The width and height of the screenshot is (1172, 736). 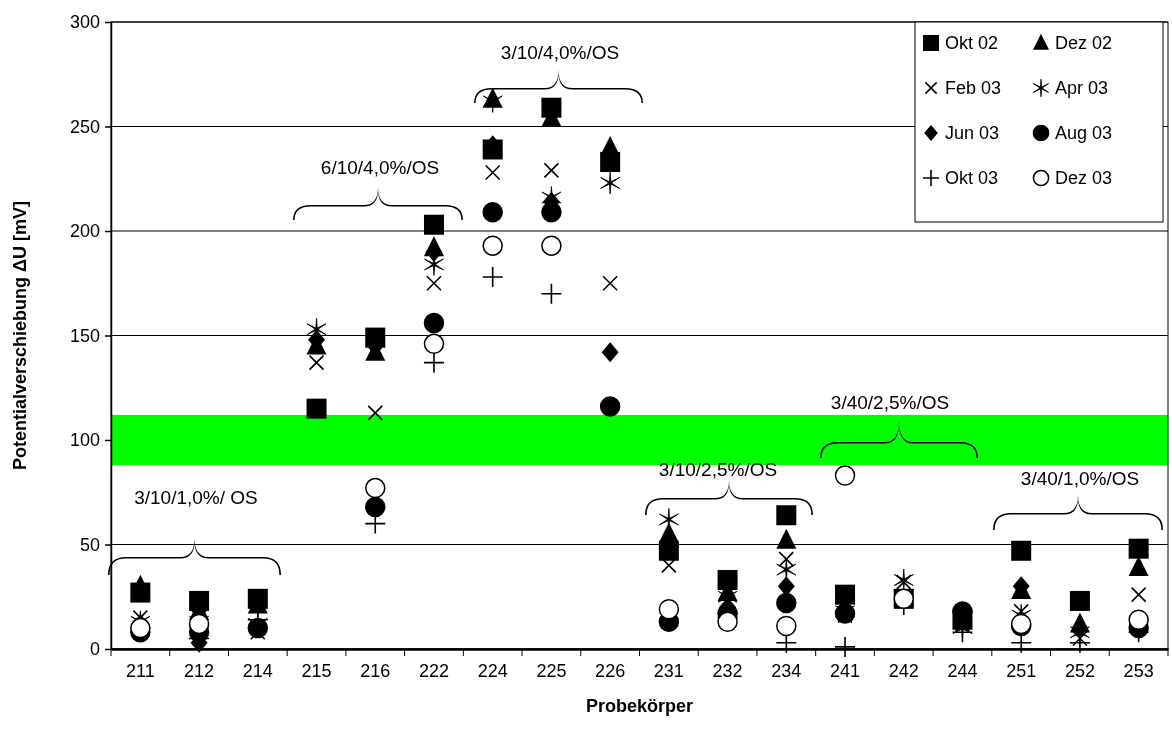 I want to click on y-tick-label: 200, so click(x=84, y=231).